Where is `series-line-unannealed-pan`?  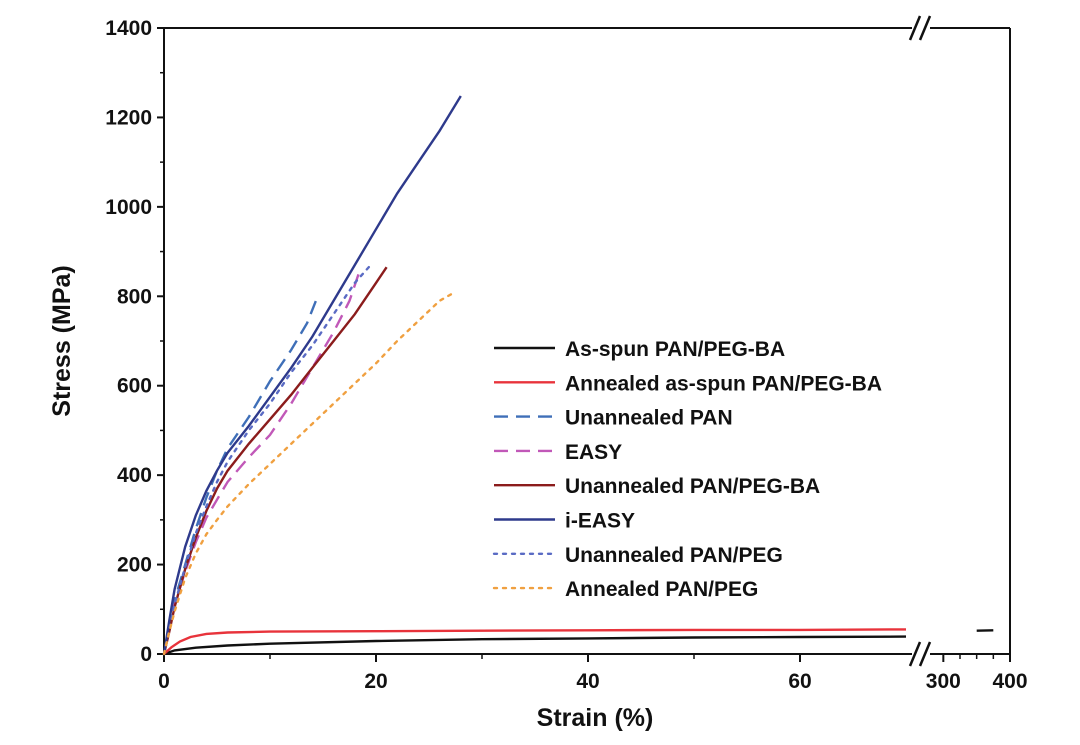 series-line-unannealed-pan is located at coordinates (240, 475).